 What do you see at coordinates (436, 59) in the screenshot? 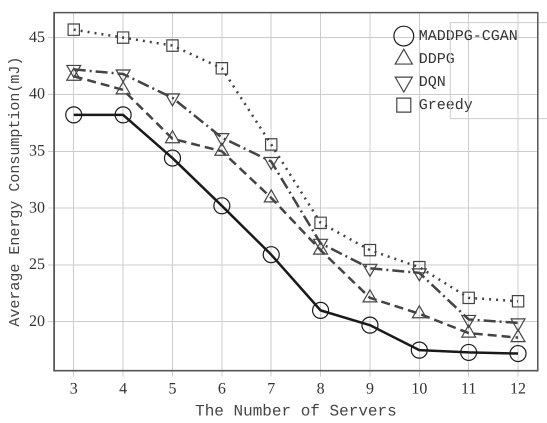
I see `legend-label: DDPG` at bounding box center [436, 59].